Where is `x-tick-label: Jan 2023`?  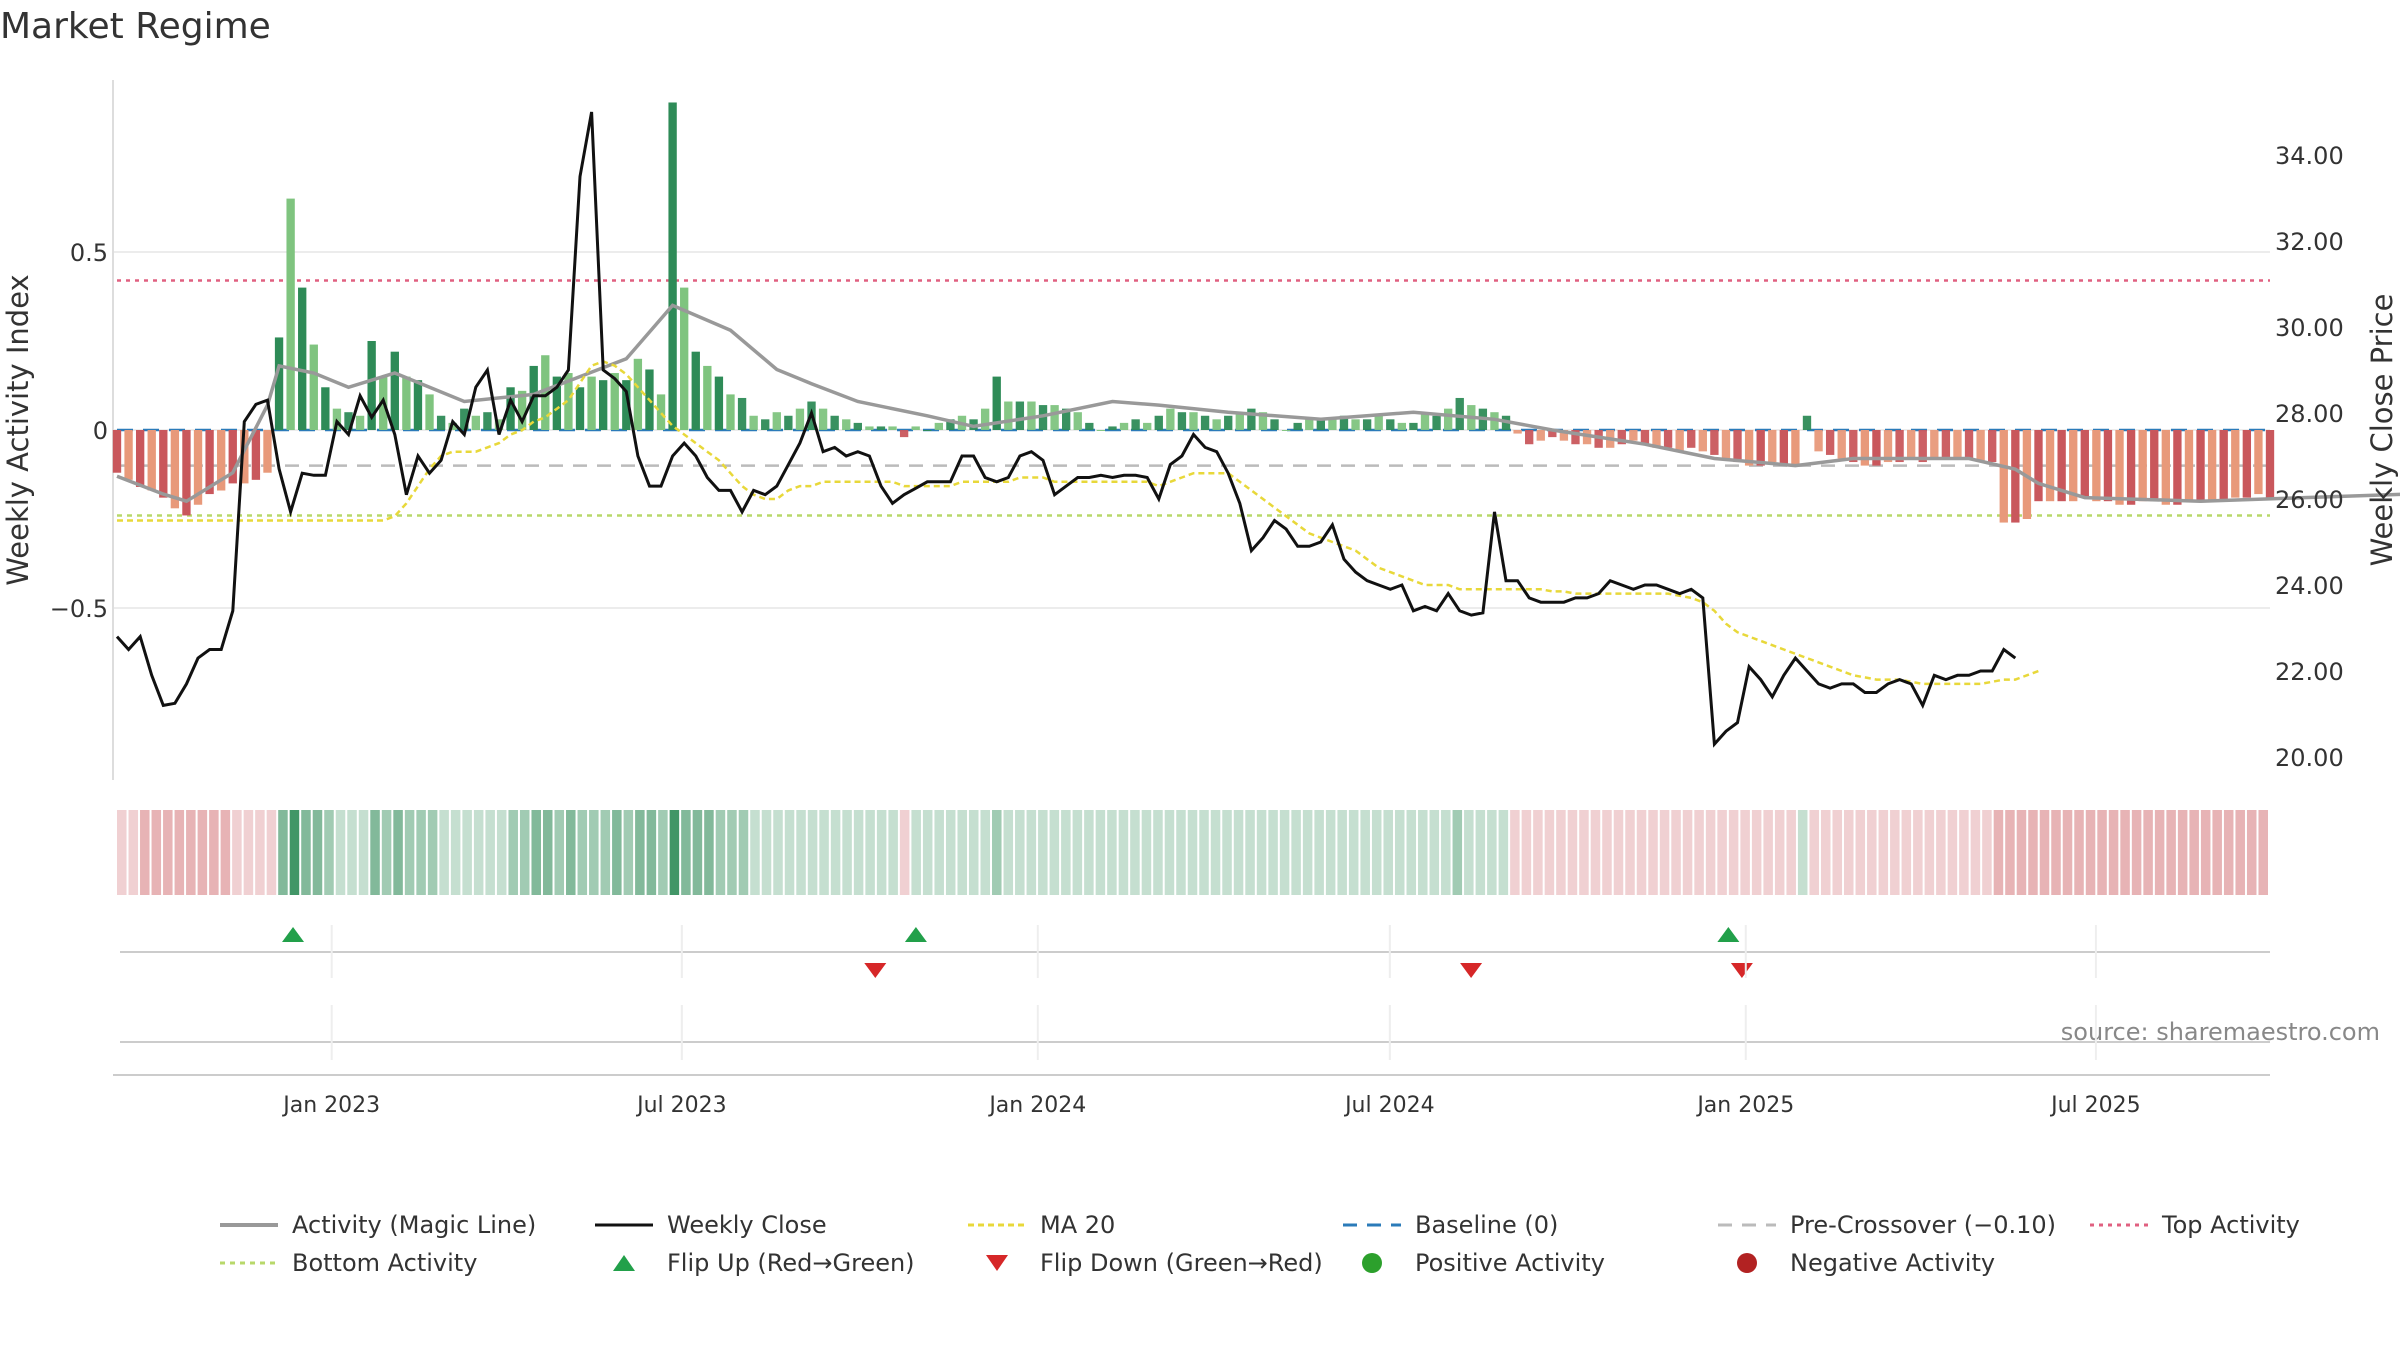 x-tick-label: Jan 2023 is located at coordinates (330, 1105).